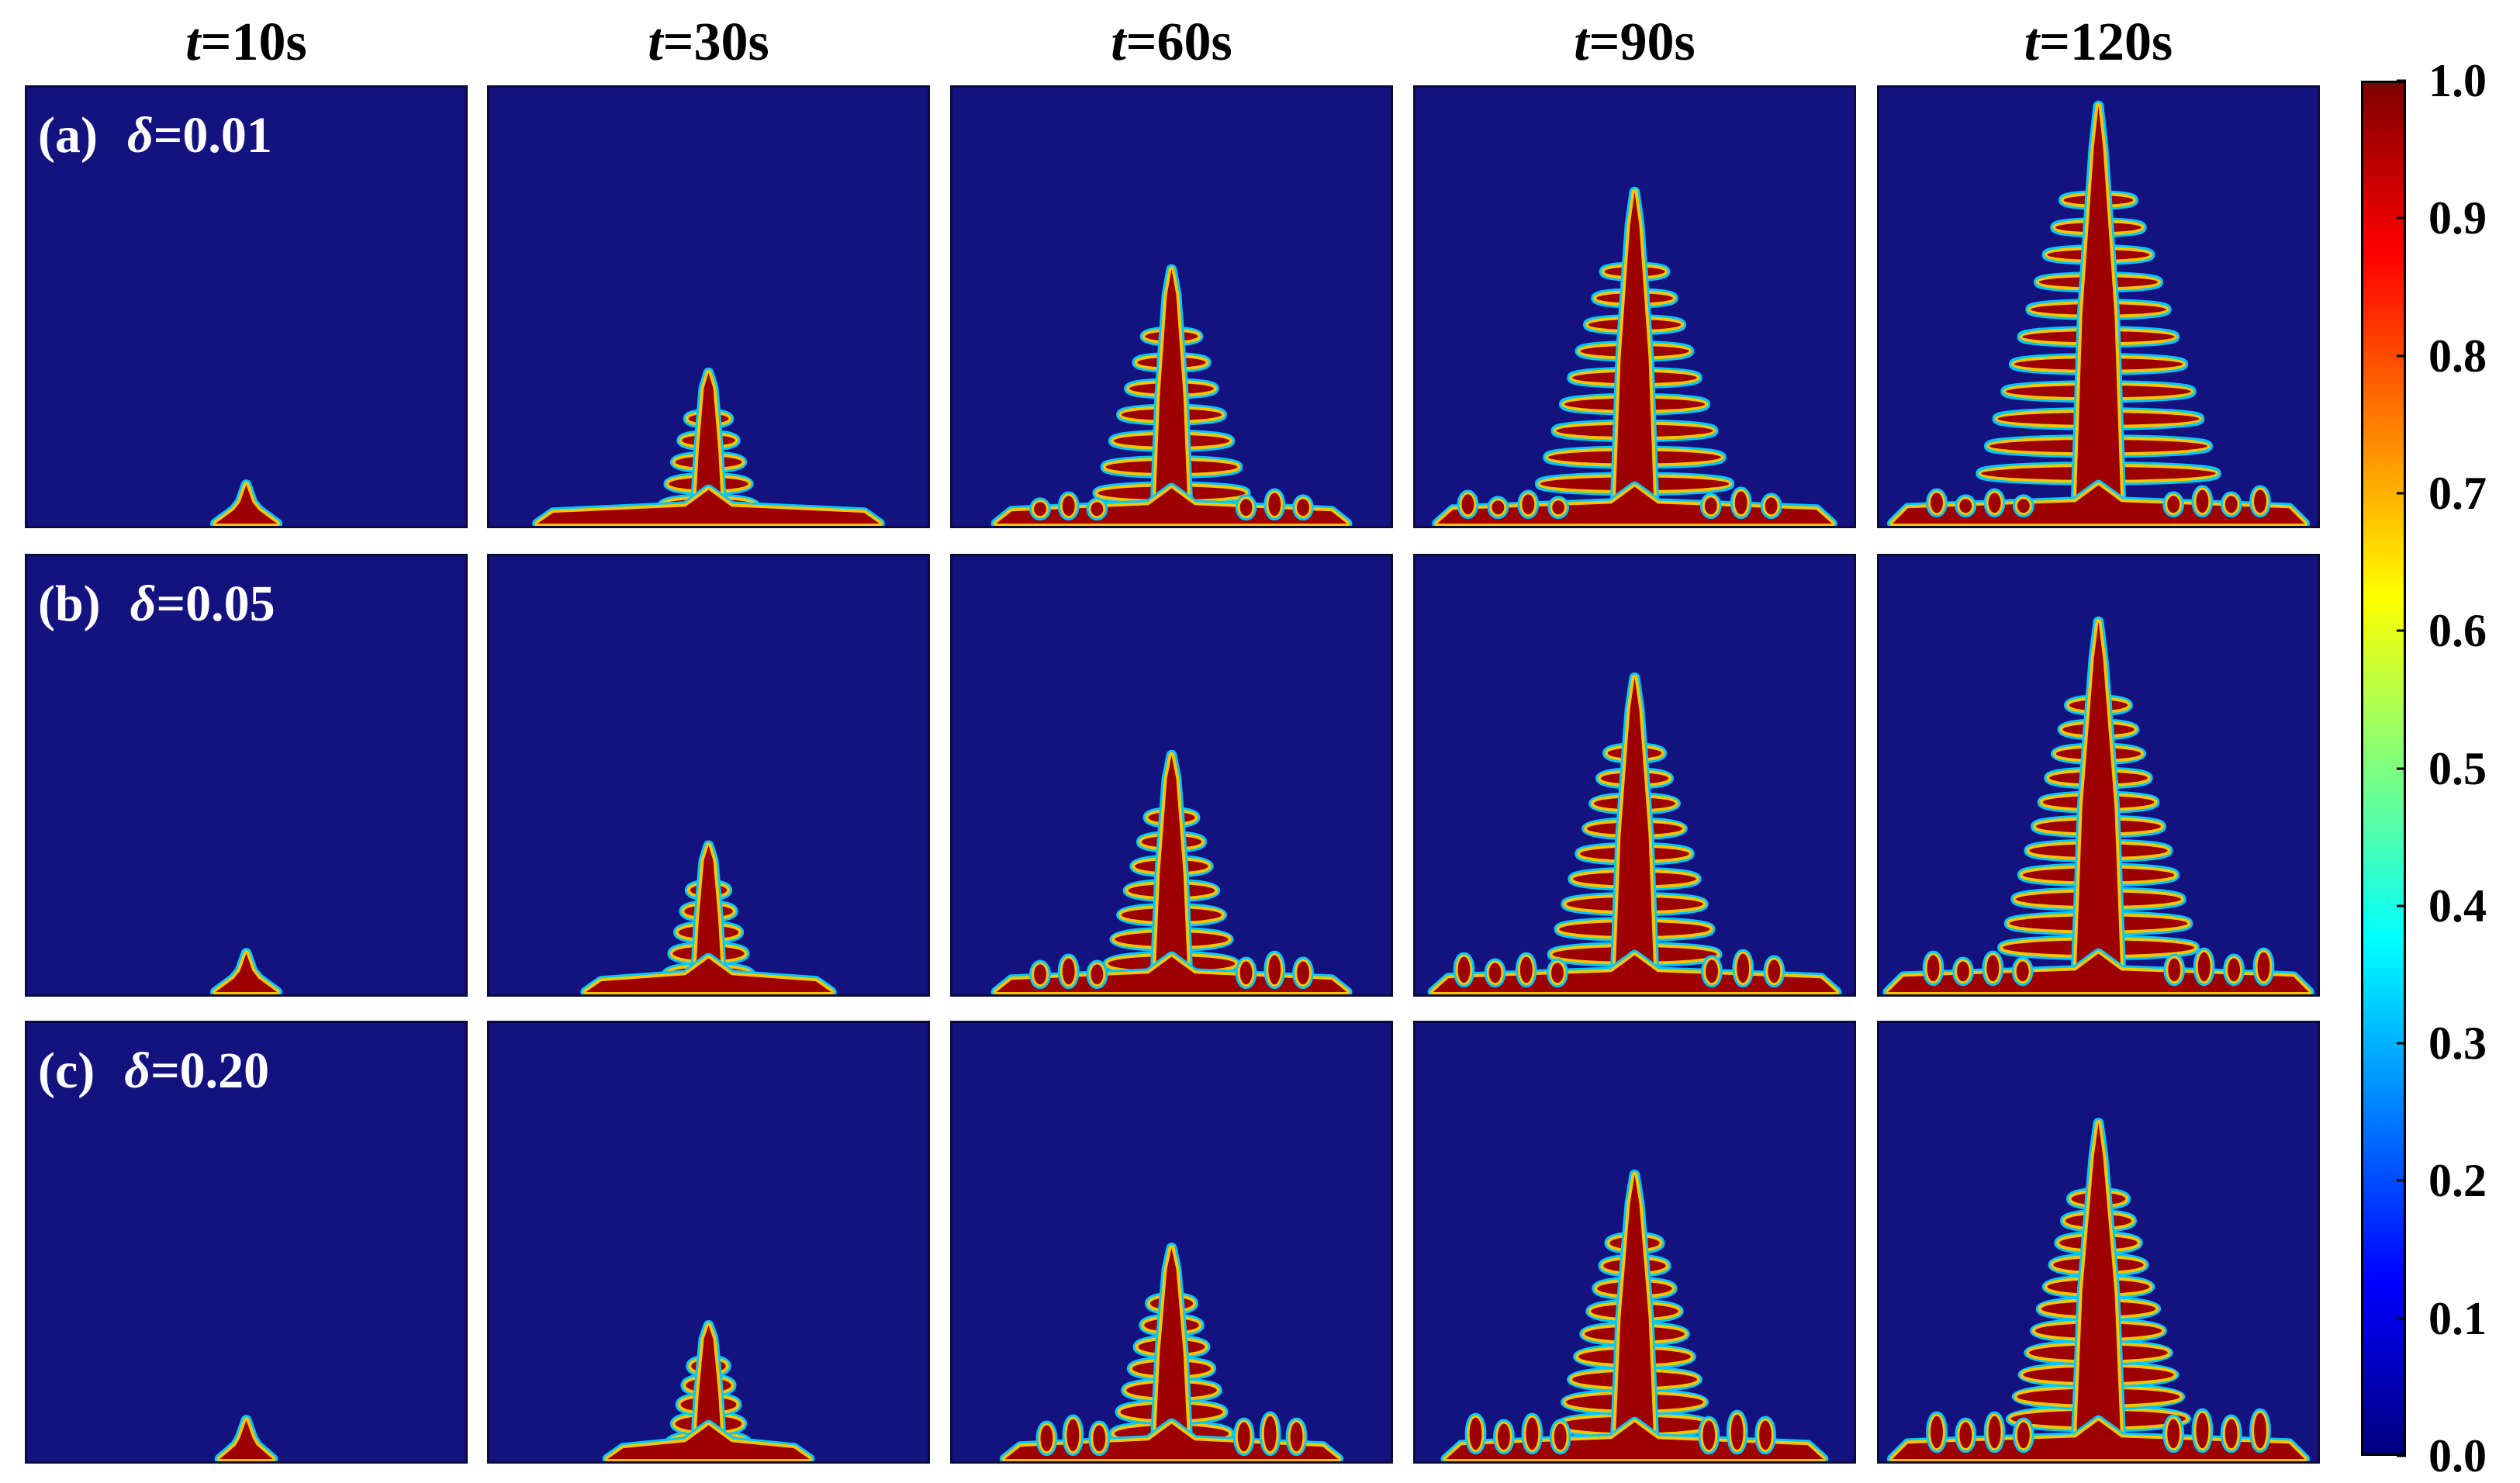 This screenshot has width=2520, height=1483. I want to click on panel-row1-col5, so click(2098, 306).